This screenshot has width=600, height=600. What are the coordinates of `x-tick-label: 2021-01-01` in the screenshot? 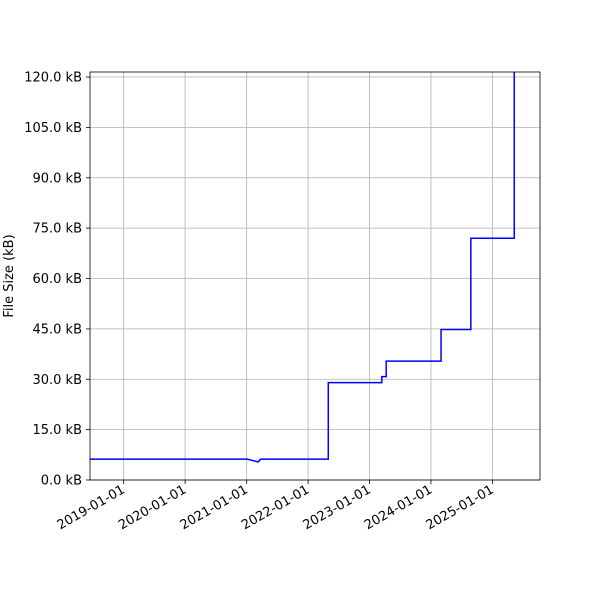 It's located at (214, 507).